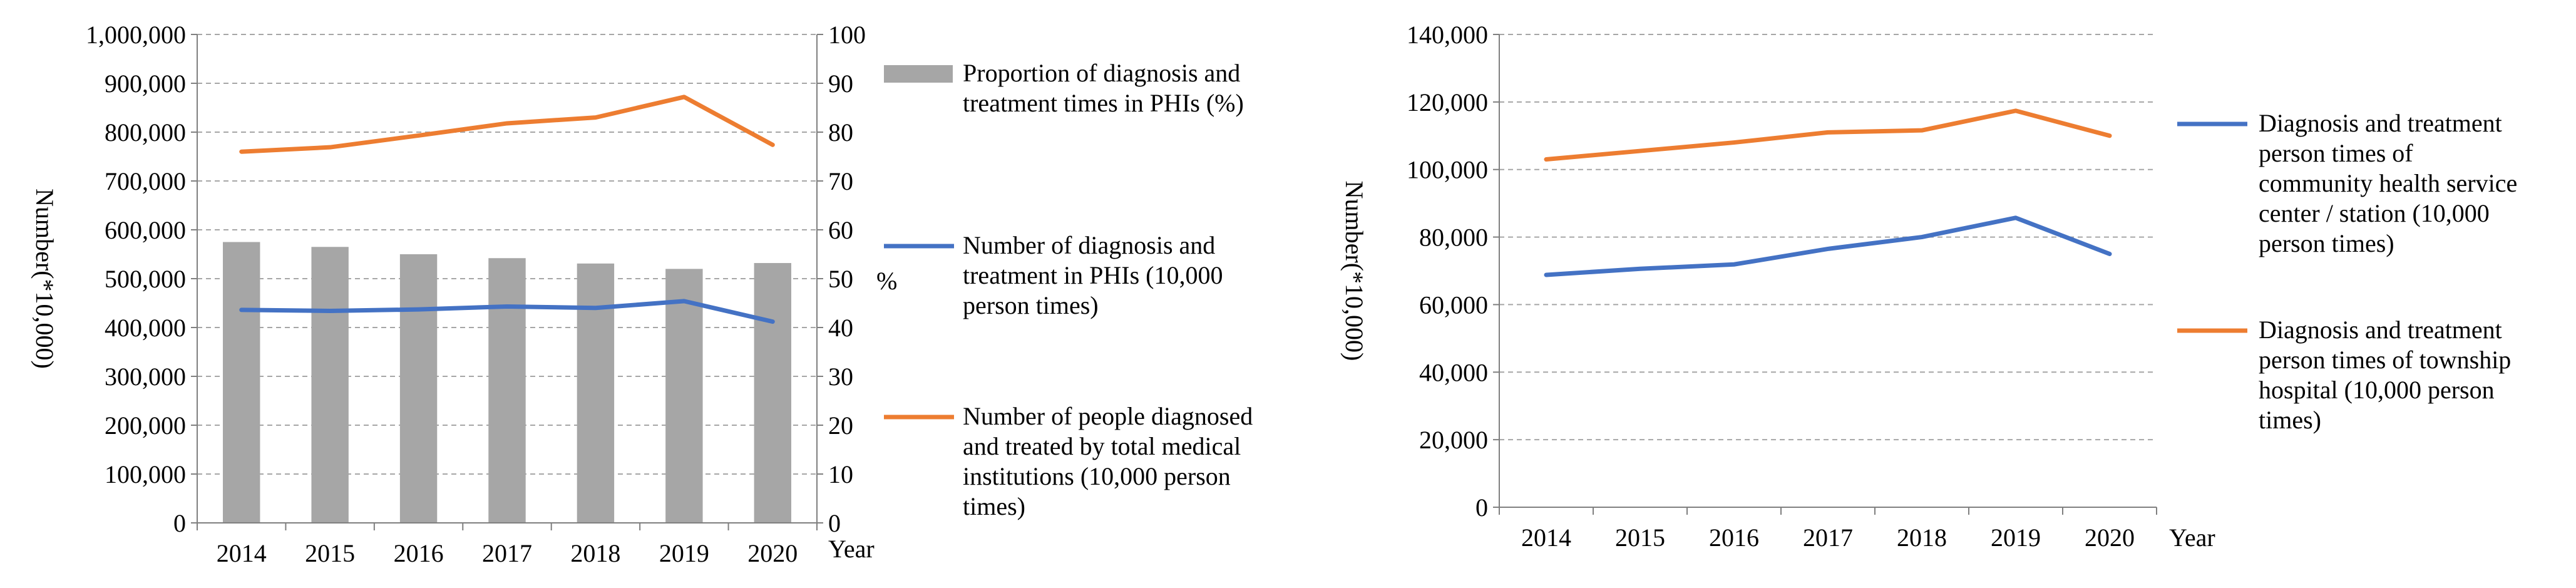 This screenshot has width=2576, height=588. What do you see at coordinates (1453, 238) in the screenshot?
I see `y-tick-label: 80,000` at bounding box center [1453, 238].